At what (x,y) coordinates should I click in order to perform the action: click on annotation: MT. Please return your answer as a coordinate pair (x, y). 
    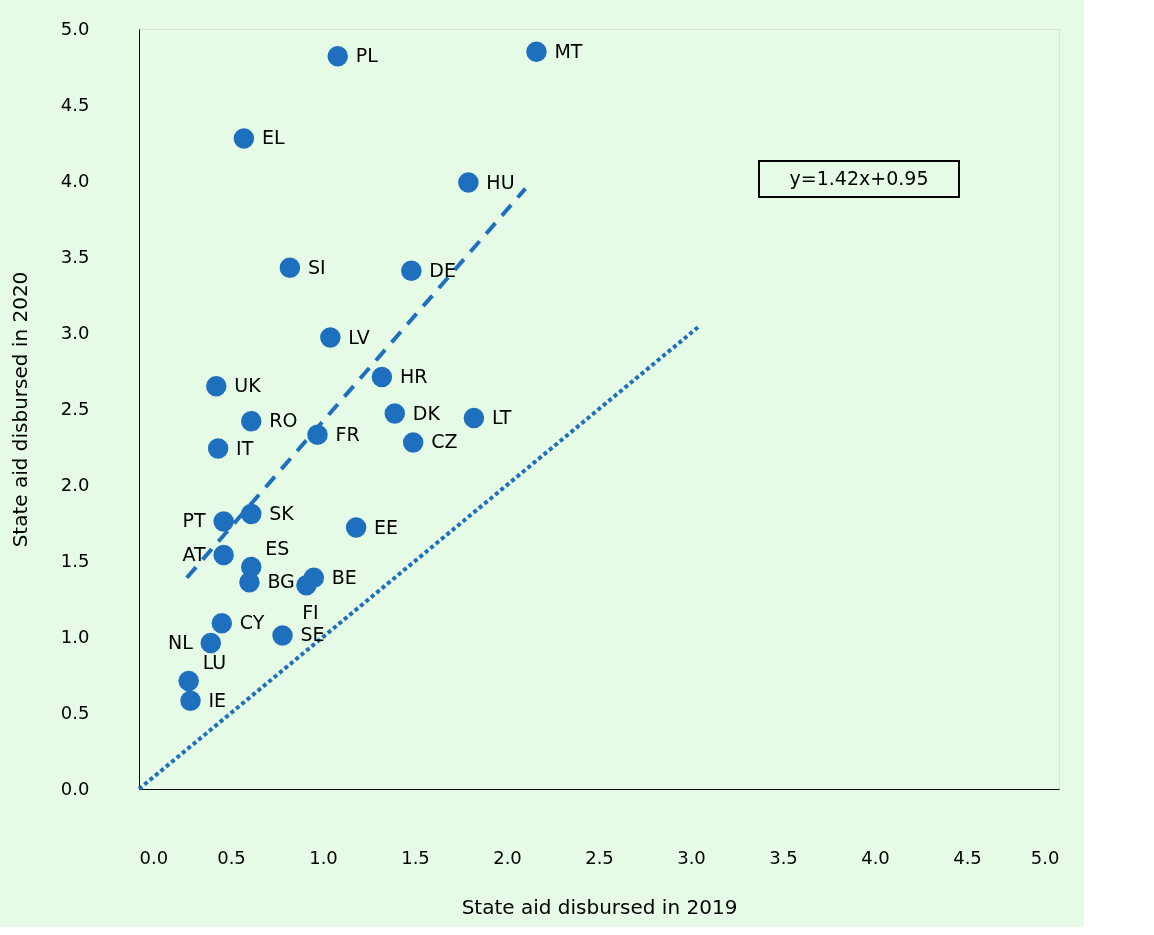
    Looking at the image, I should click on (568, 50).